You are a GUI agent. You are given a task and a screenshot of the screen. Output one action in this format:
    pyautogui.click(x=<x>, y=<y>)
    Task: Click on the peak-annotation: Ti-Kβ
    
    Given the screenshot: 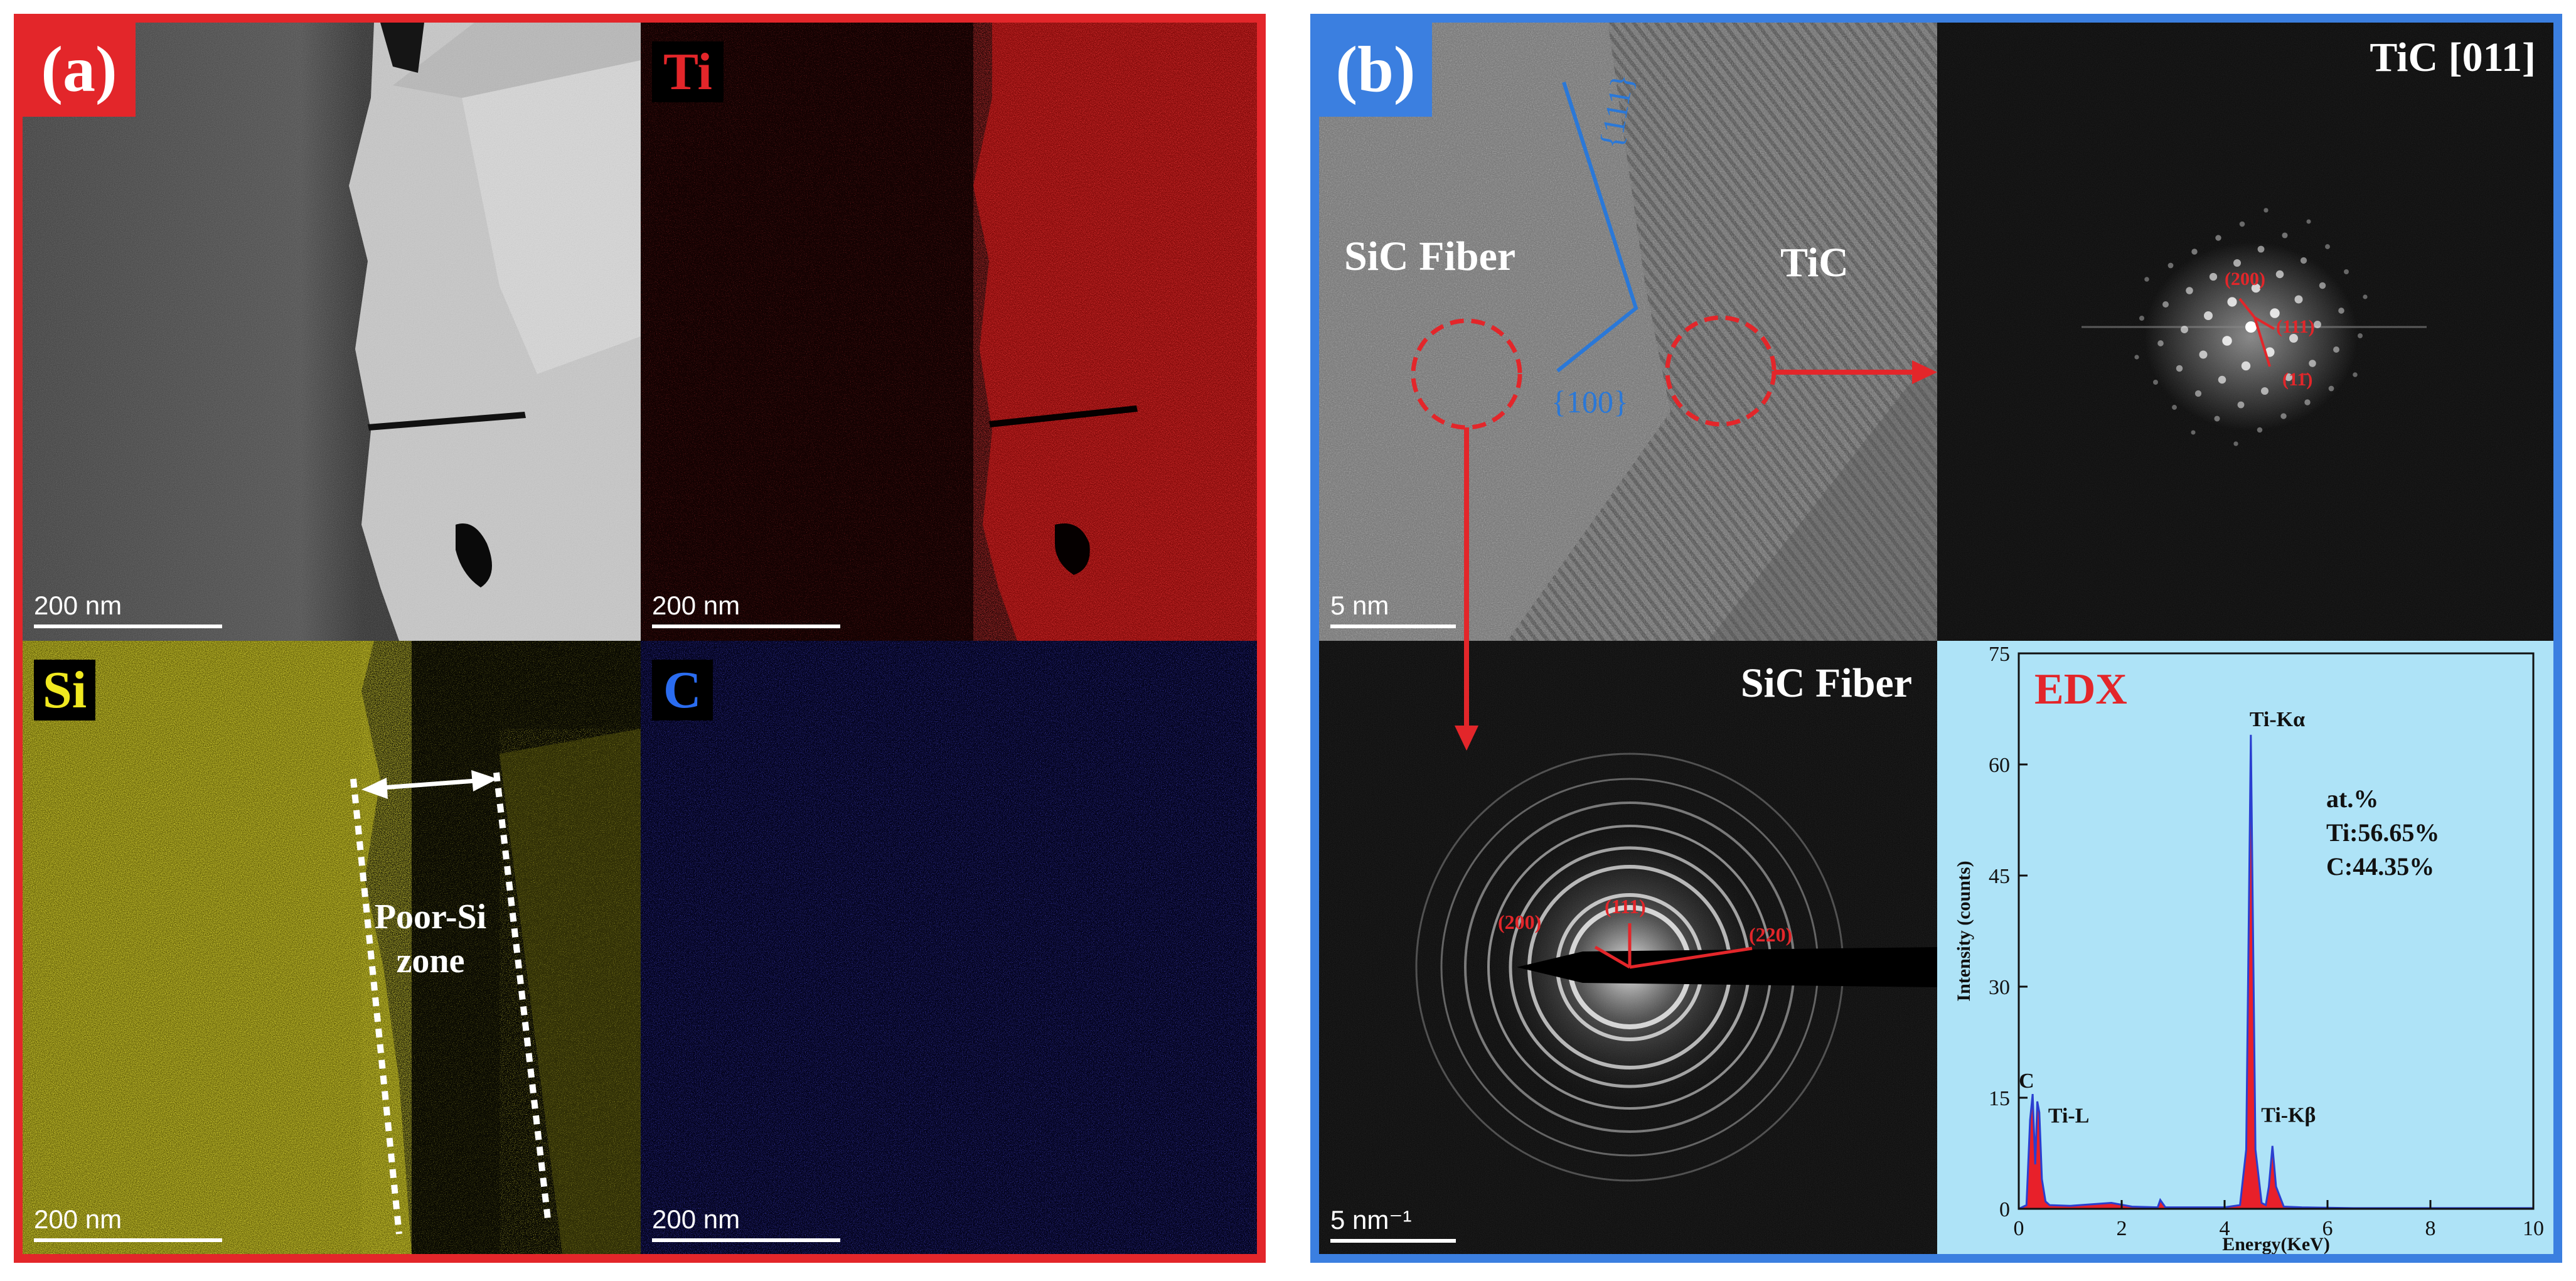 What is the action you would take?
    pyautogui.click(x=2288, y=1115)
    